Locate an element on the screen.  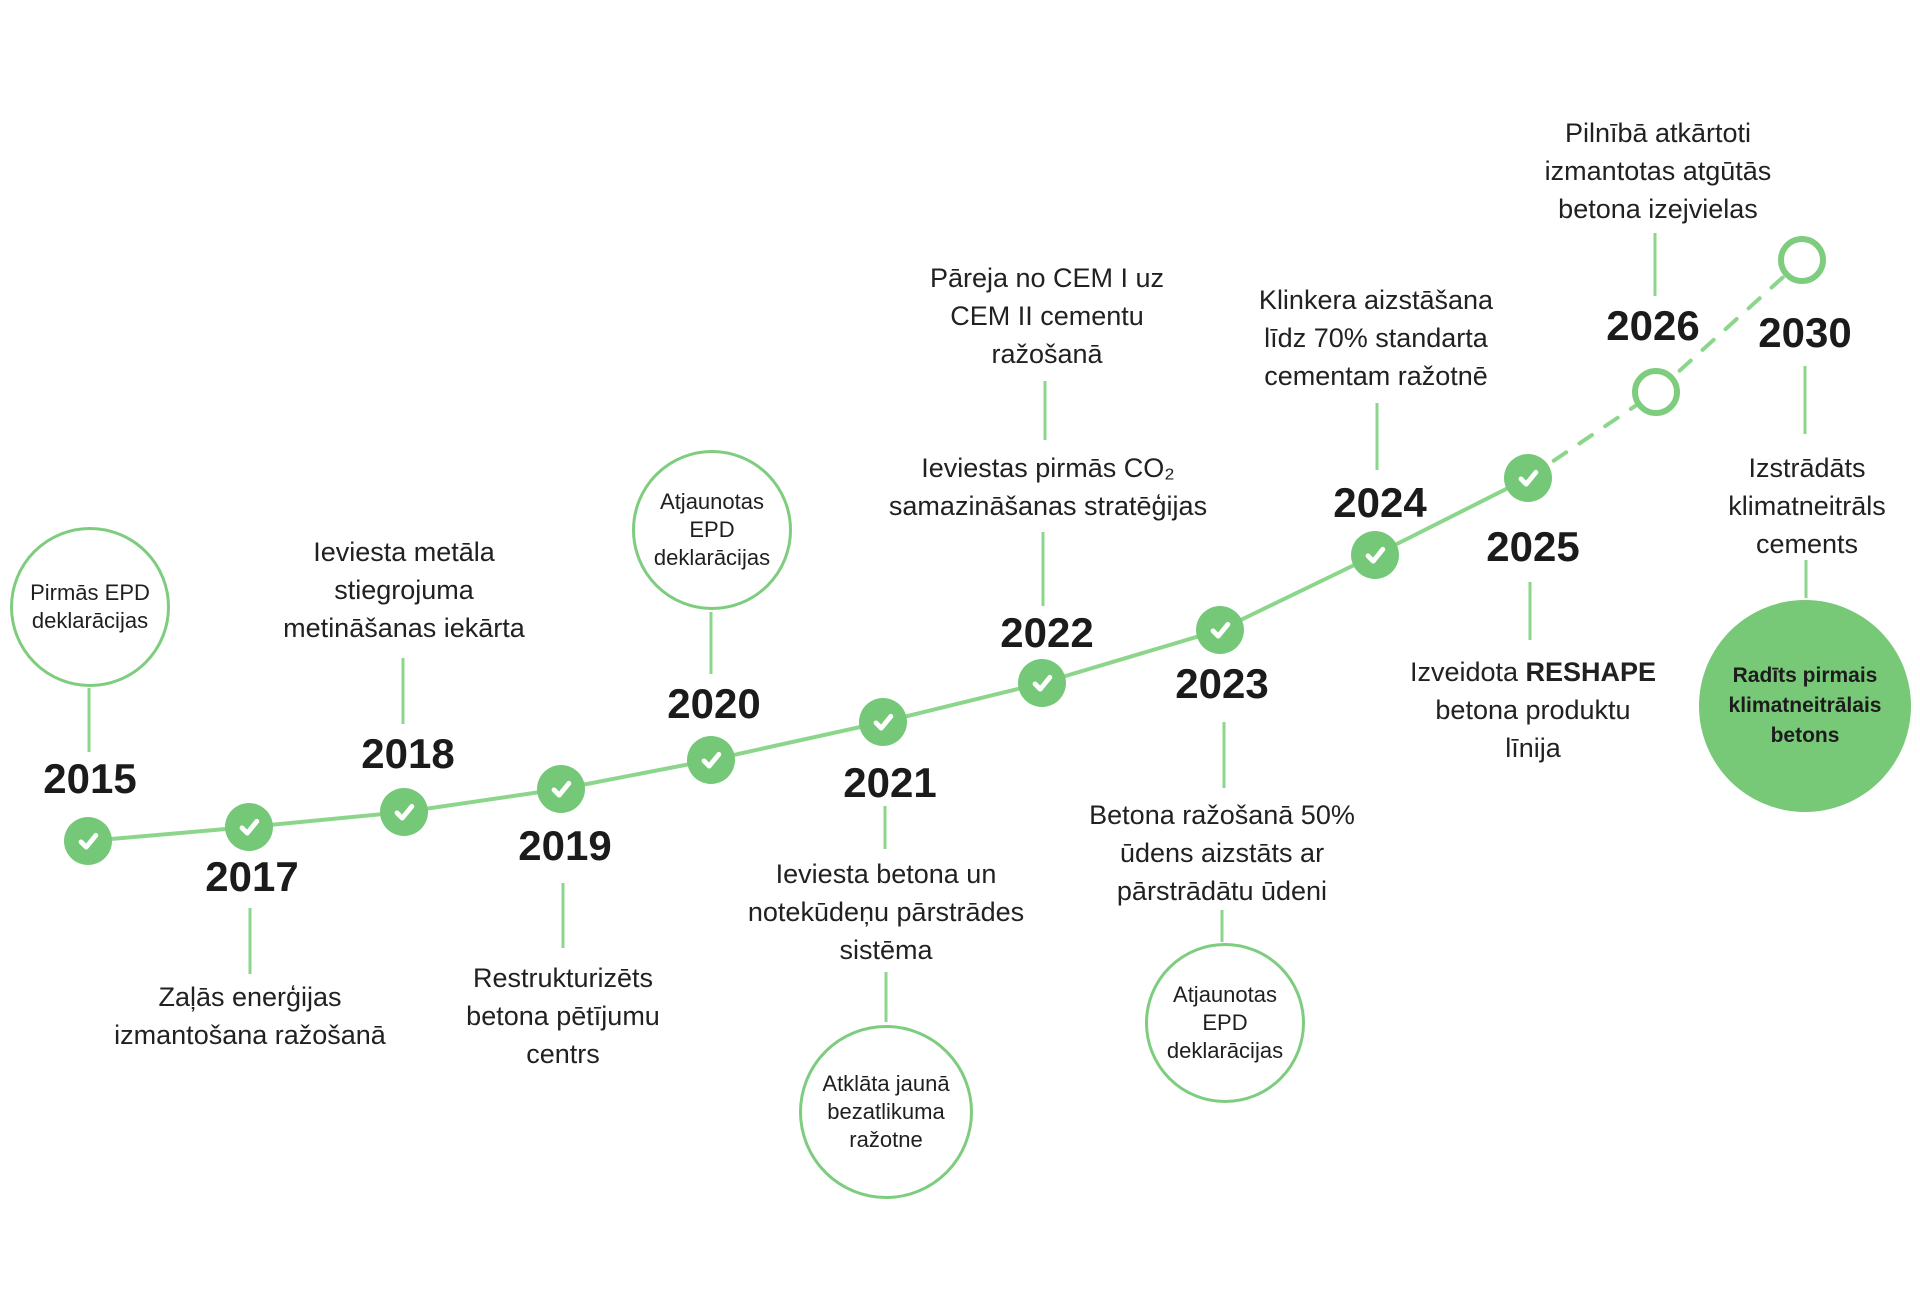
description-line: Pilnībā atkārtoti is located at coordinates (1658, 133).